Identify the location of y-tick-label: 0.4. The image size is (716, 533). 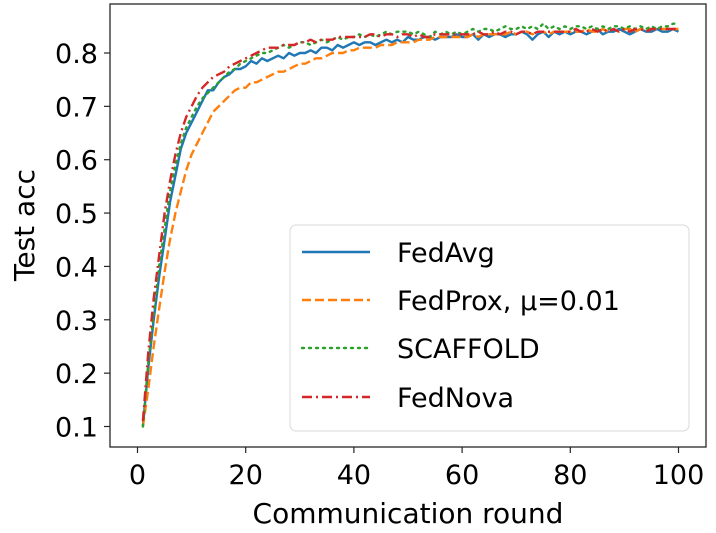
(76, 267).